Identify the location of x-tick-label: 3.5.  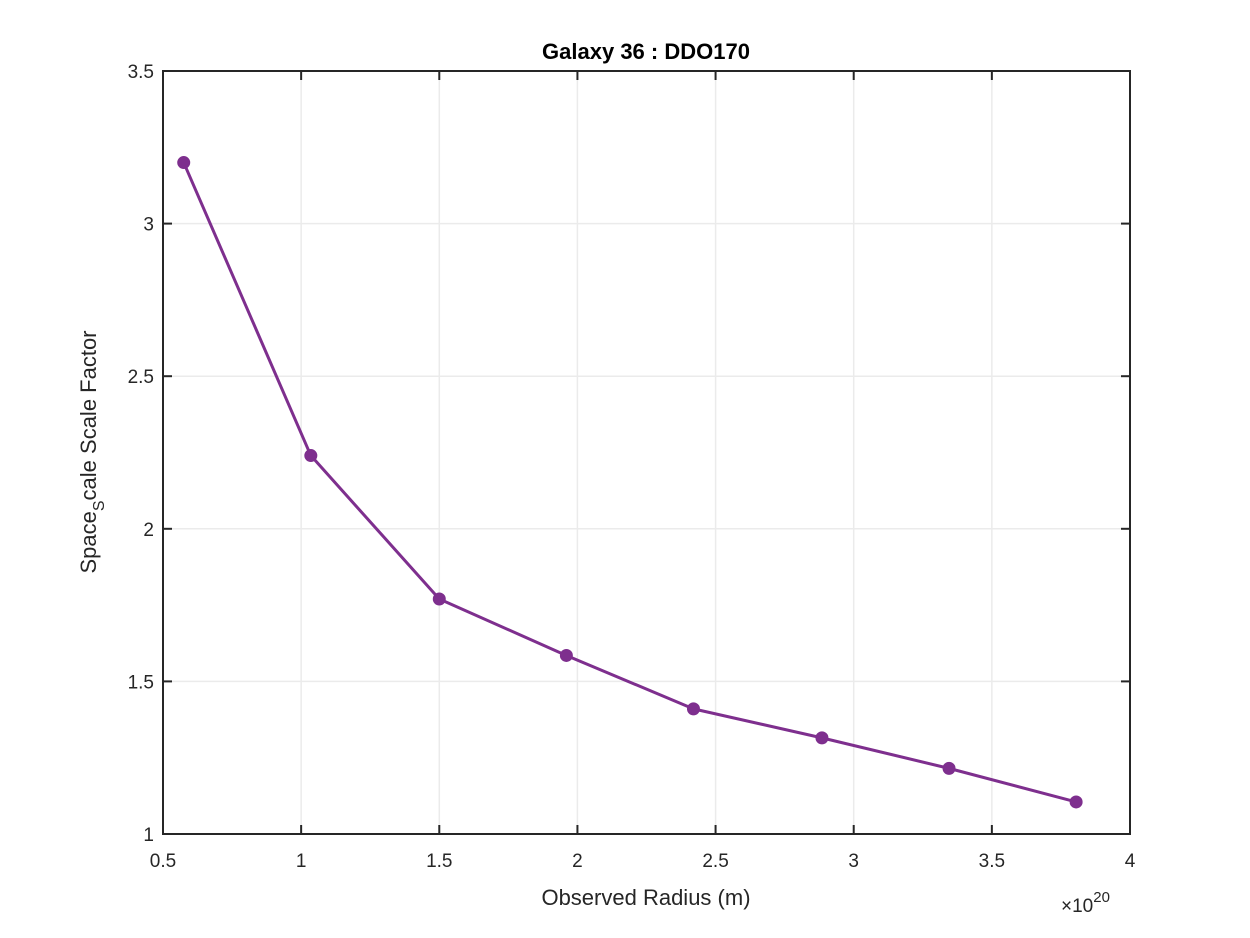
(992, 861).